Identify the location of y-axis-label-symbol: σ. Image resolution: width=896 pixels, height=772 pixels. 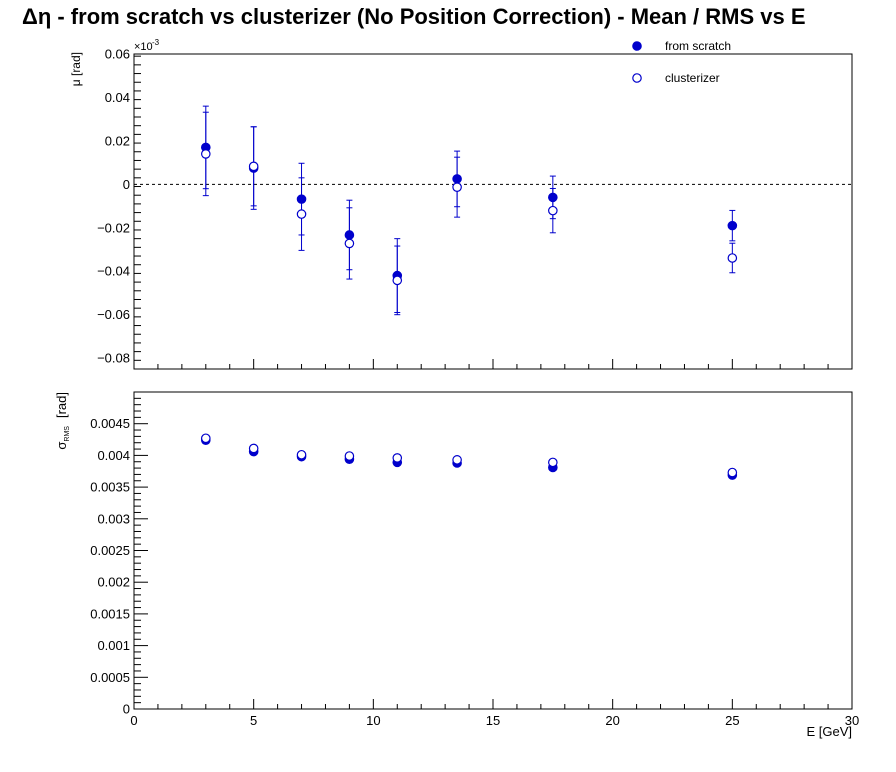
(61, 446).